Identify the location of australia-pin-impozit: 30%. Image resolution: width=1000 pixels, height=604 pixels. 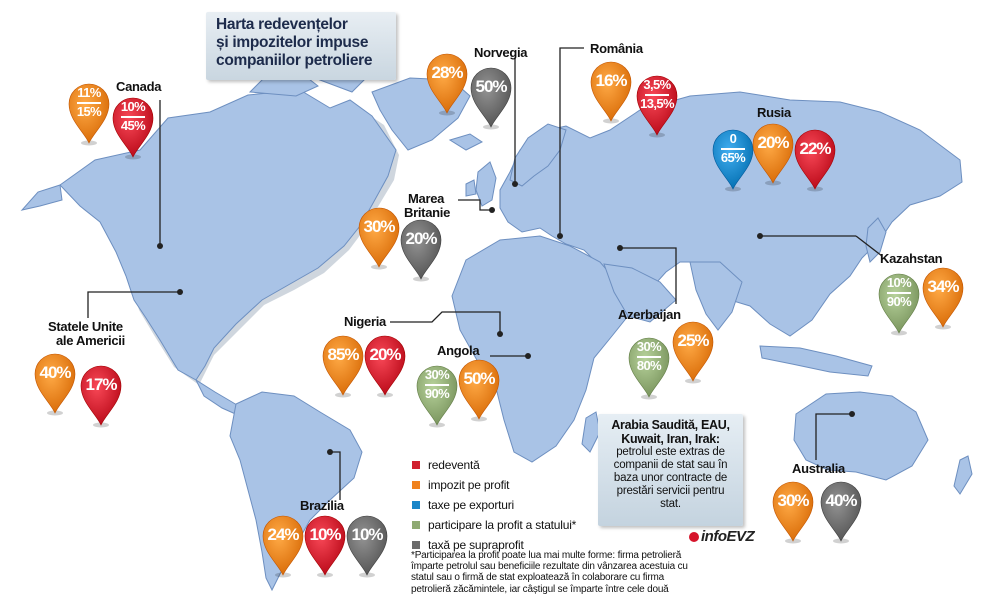
(793, 512).